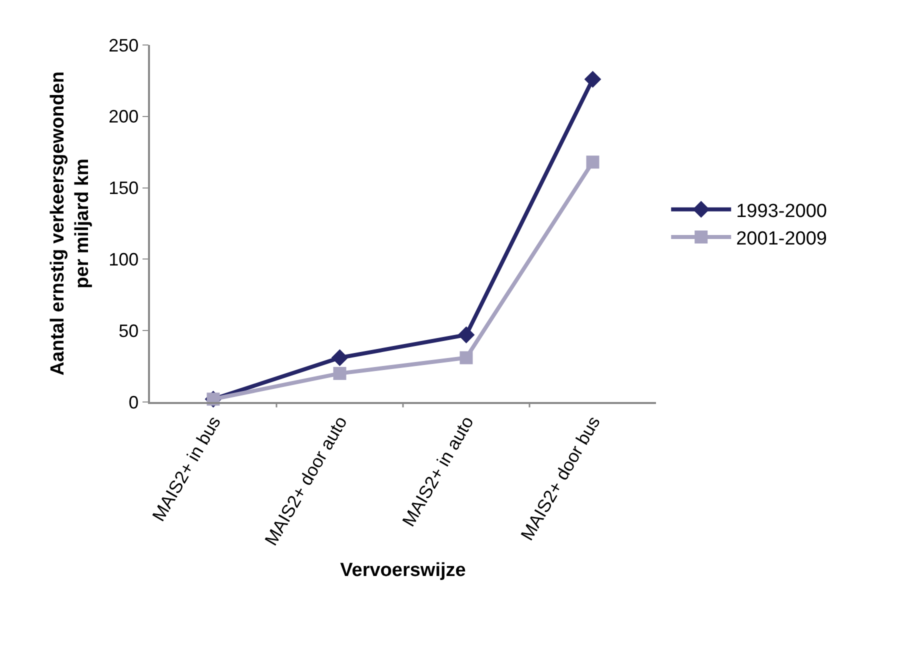  I want to click on y-axis-title: Aantal ernstig verkeersgewonden per miljard km, so click(70, 223).